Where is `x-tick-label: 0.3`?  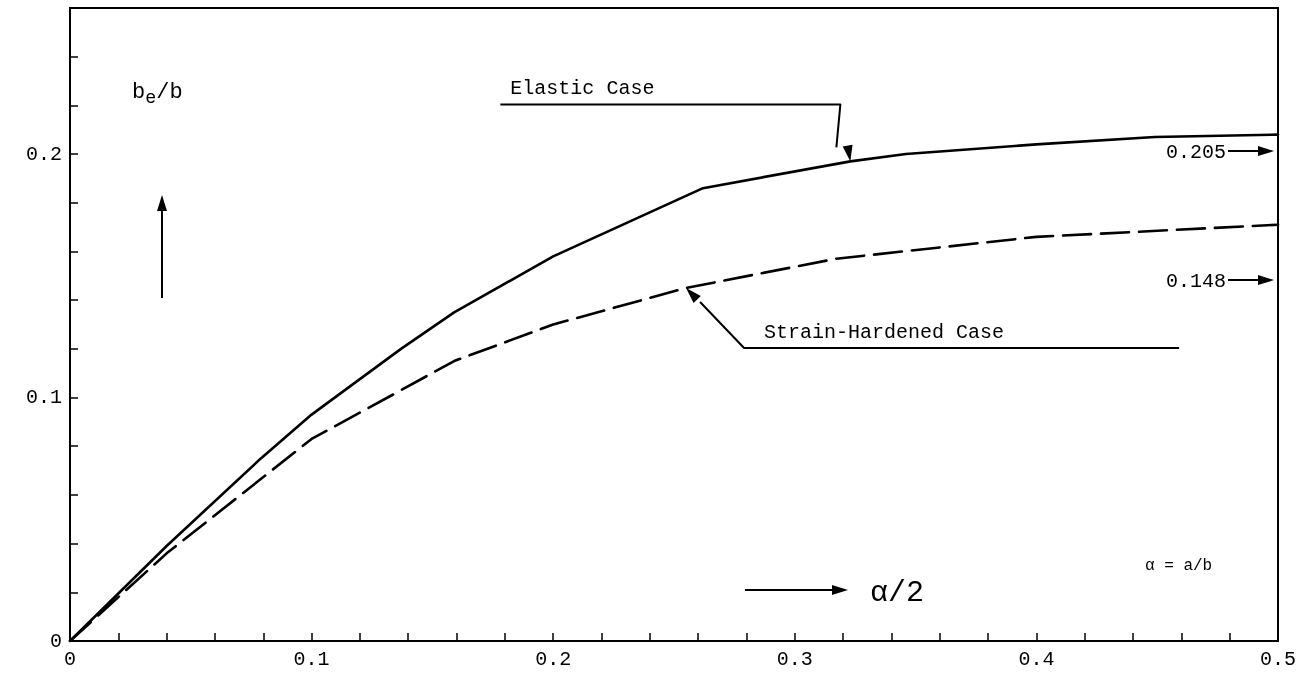
x-tick-label: 0.3 is located at coordinates (794, 659).